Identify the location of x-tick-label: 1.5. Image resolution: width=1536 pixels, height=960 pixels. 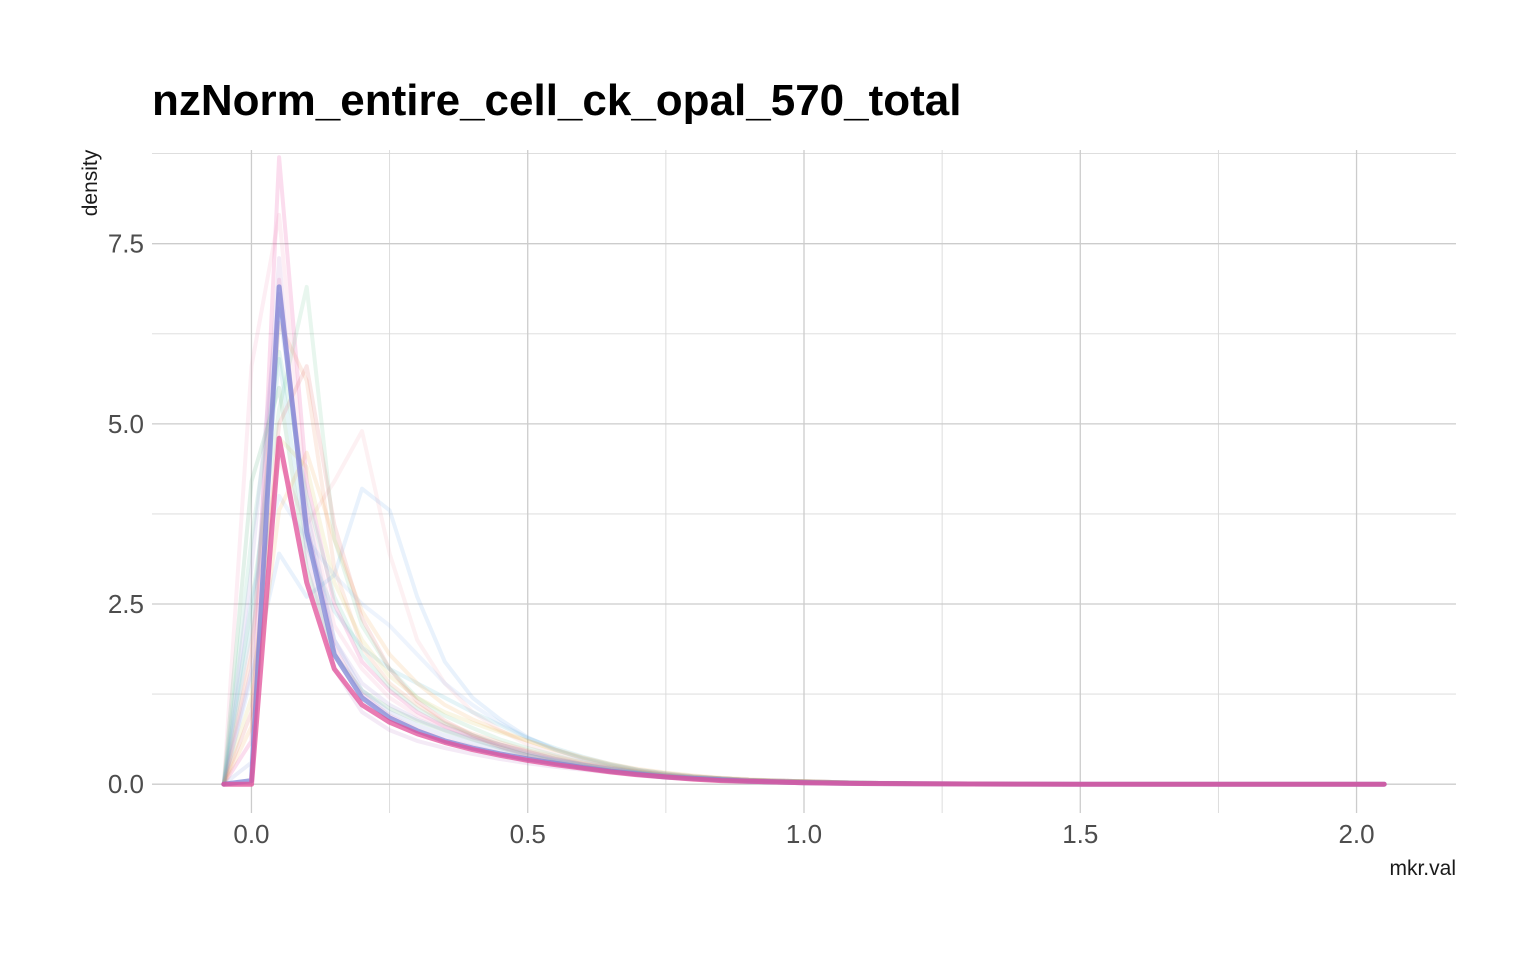
(1080, 834).